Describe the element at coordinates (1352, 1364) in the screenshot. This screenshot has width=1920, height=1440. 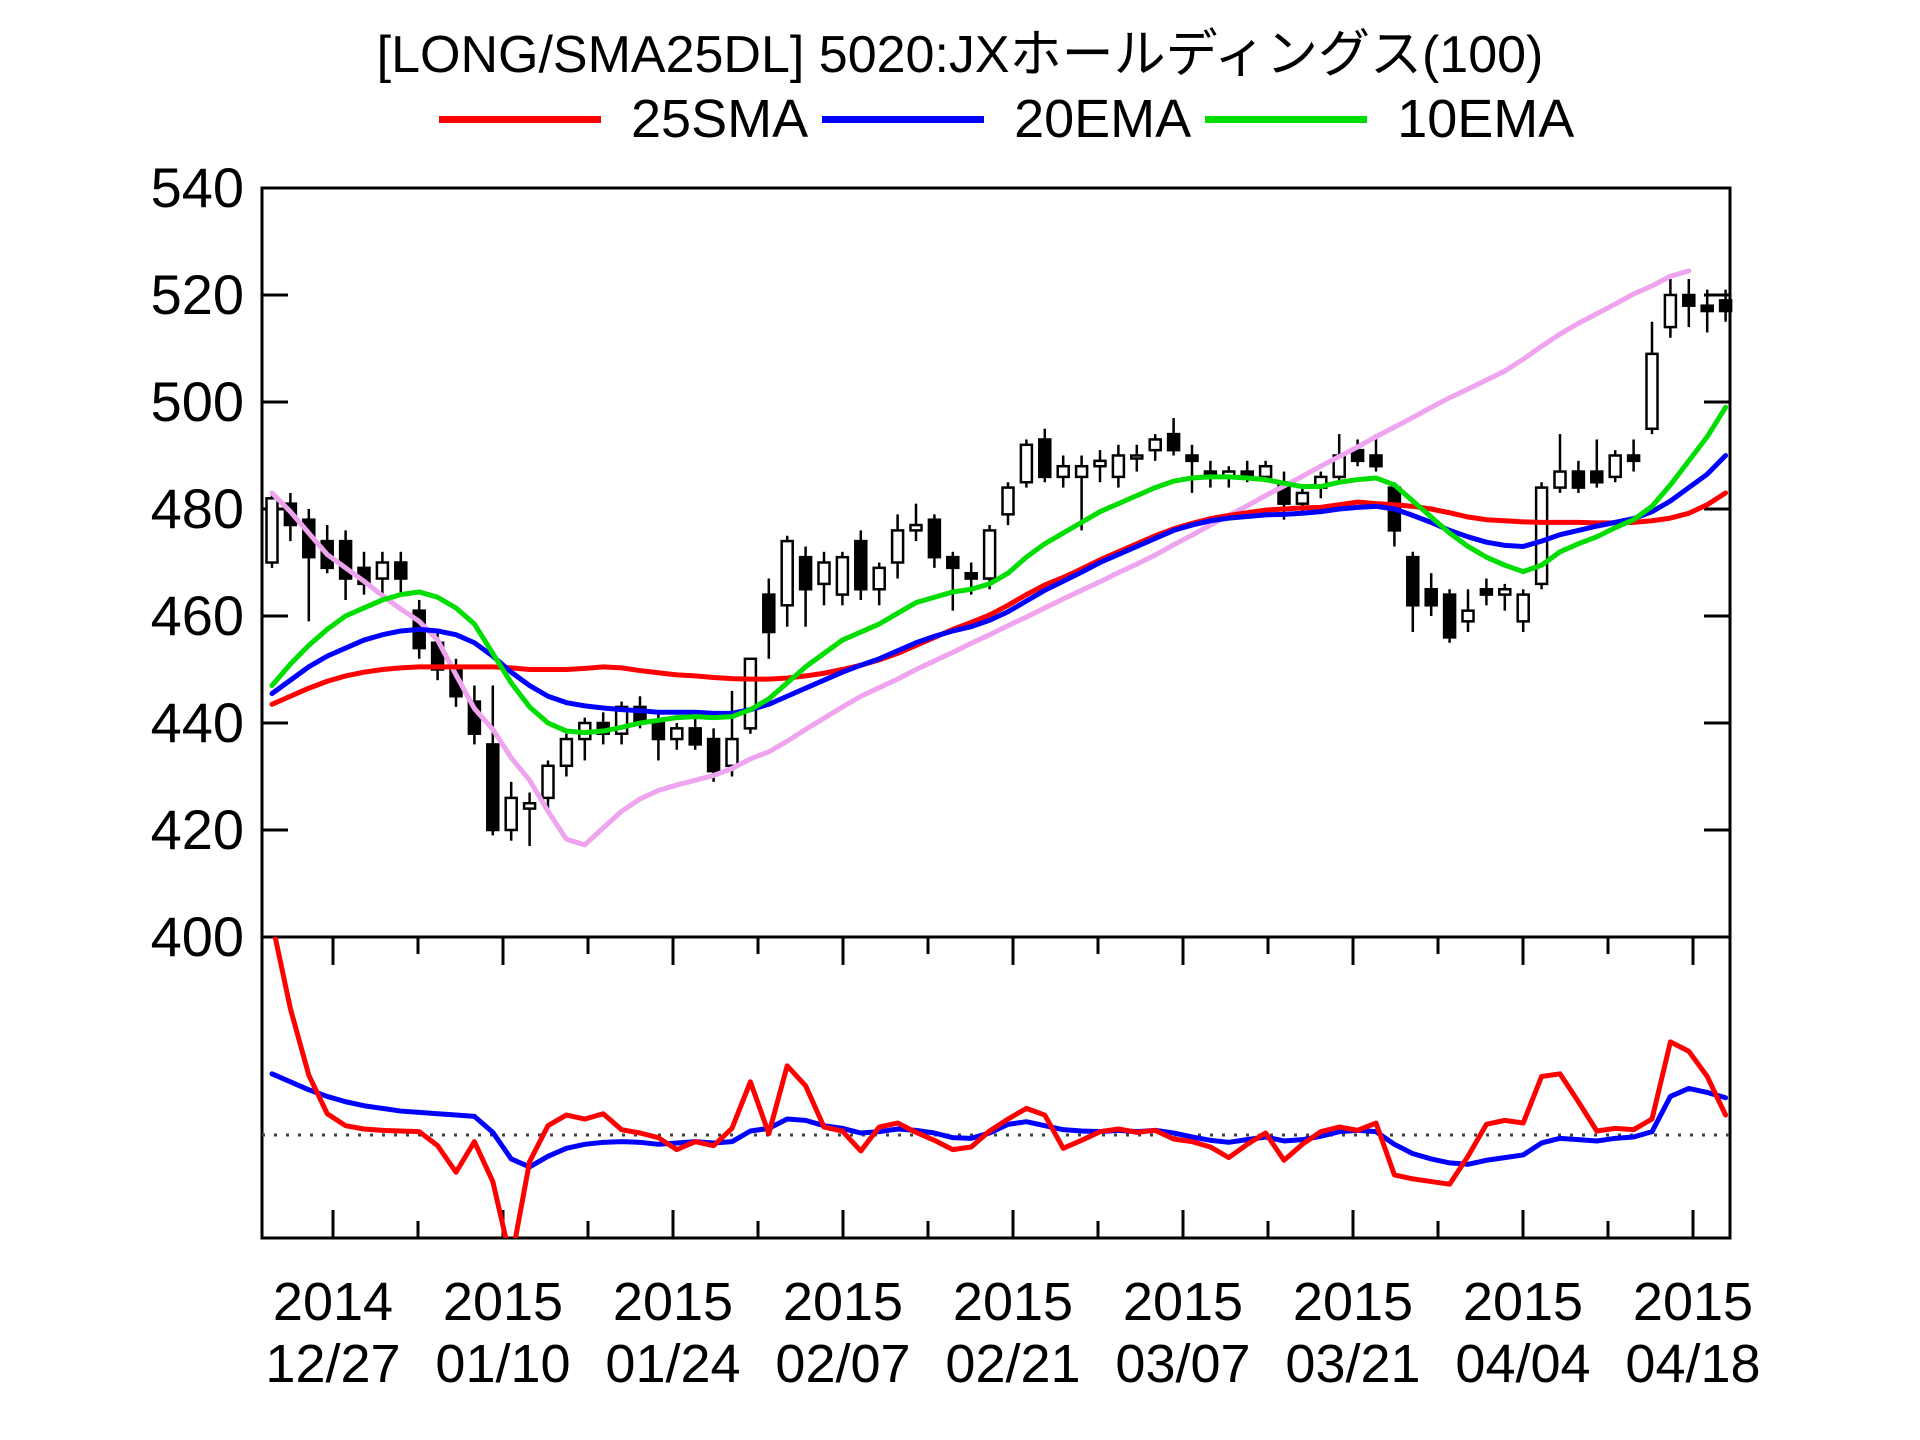
I see `svg-text: 03/21` at that location.